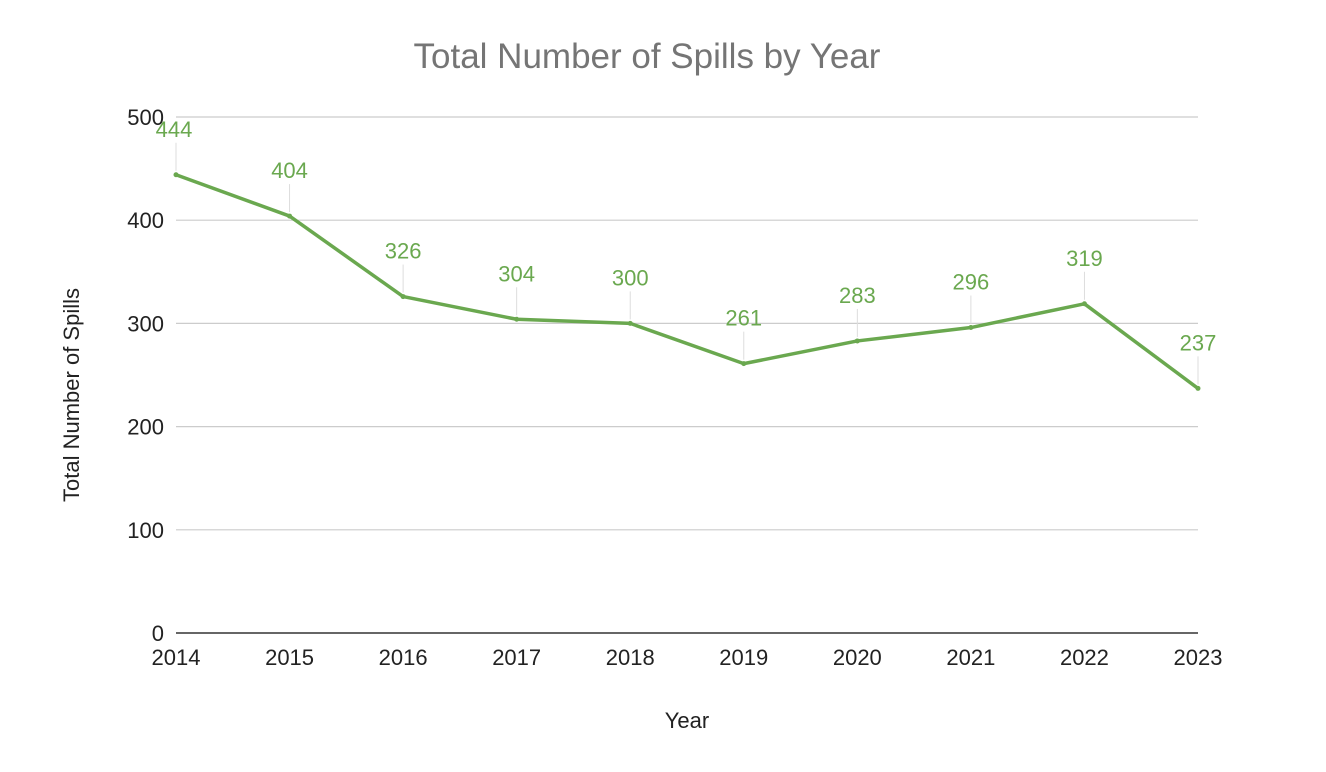 The image size is (1326, 772). Describe the element at coordinates (145, 117) in the screenshot. I see `y-tick-label: 500` at that location.